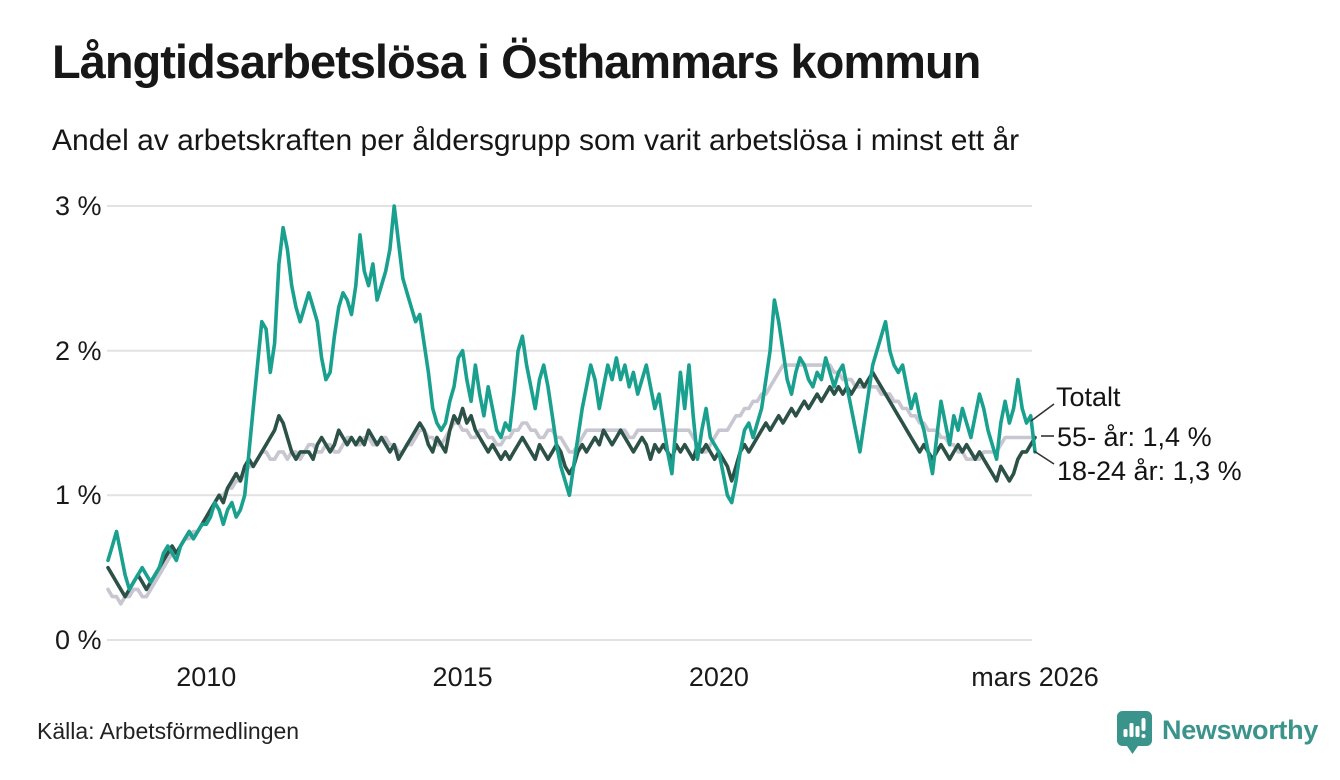  What do you see at coordinates (516, 61) in the screenshot?
I see `chart-title: Långtidsarbetslösa i Östhammars kommun` at bounding box center [516, 61].